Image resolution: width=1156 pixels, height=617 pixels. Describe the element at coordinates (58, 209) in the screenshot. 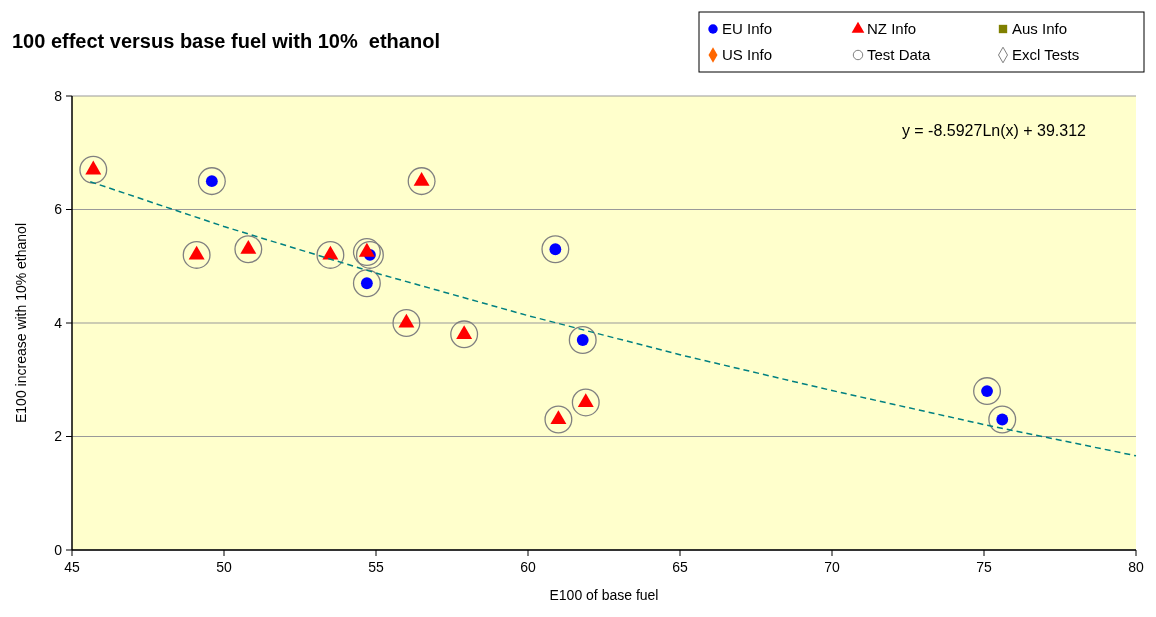

I see `y-tick-label: 6` at that location.